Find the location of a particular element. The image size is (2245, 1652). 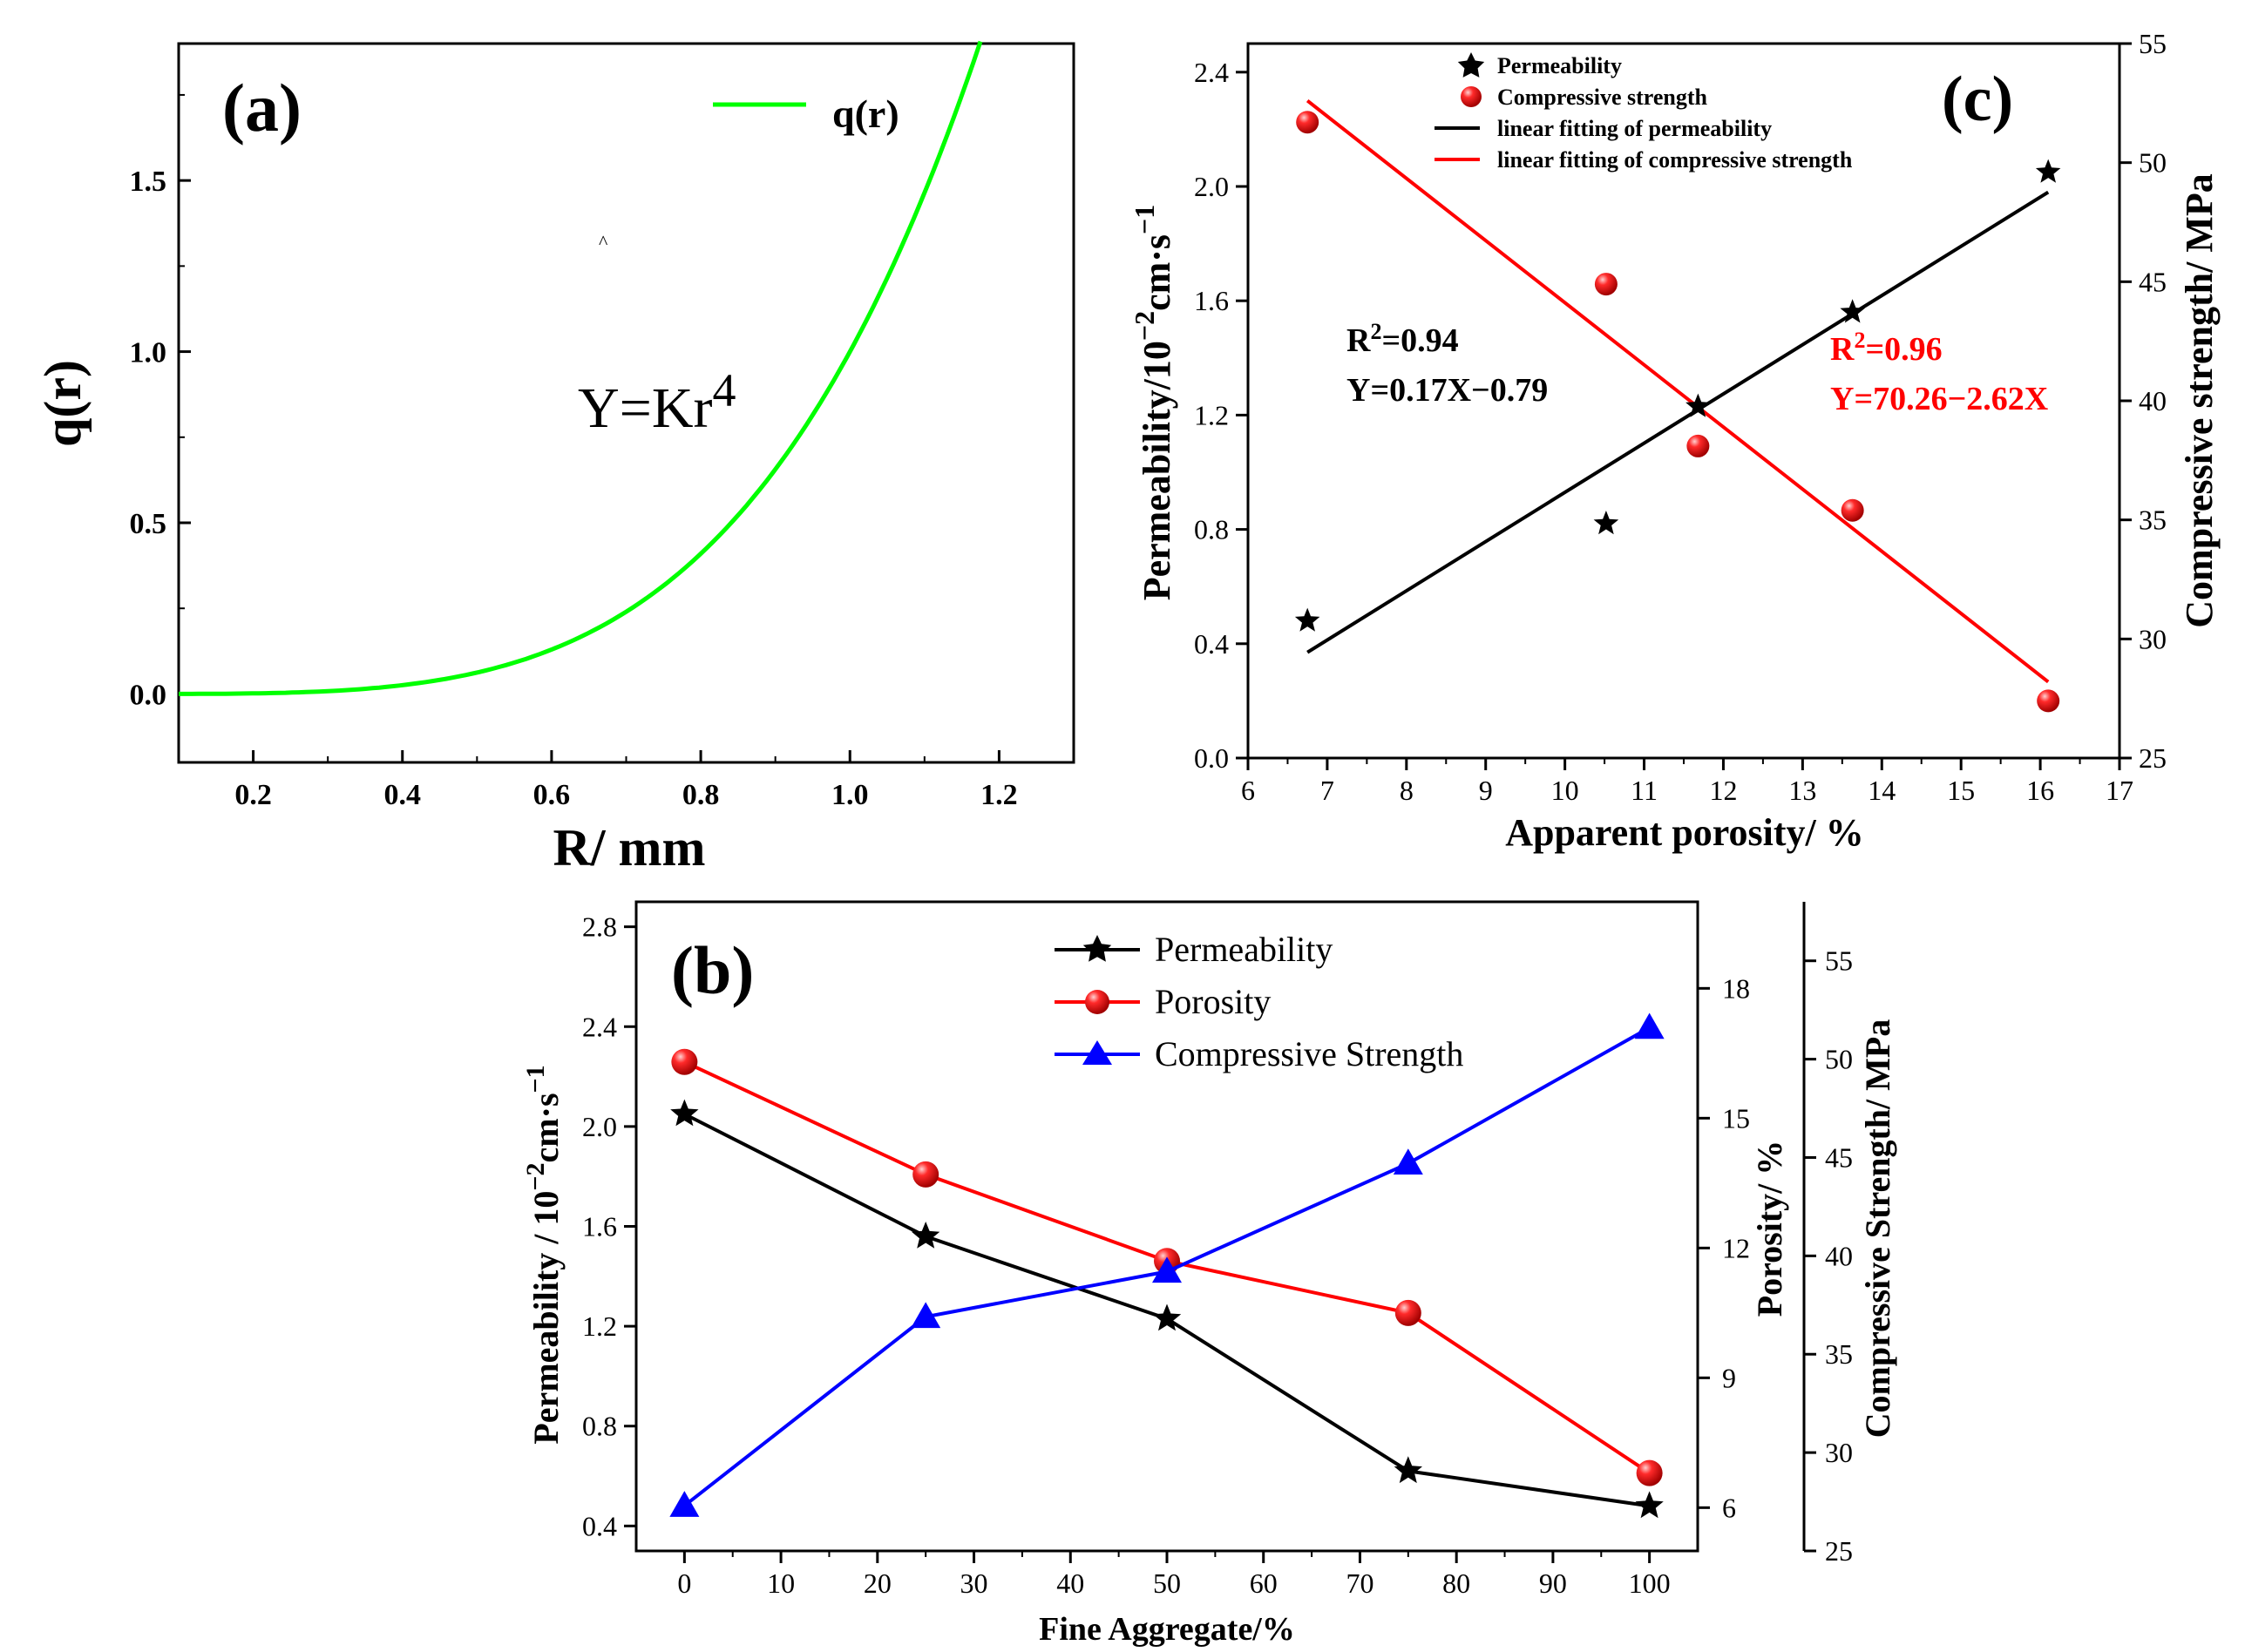

legend-label-b-permeability: Permeability is located at coordinates (1244, 949).